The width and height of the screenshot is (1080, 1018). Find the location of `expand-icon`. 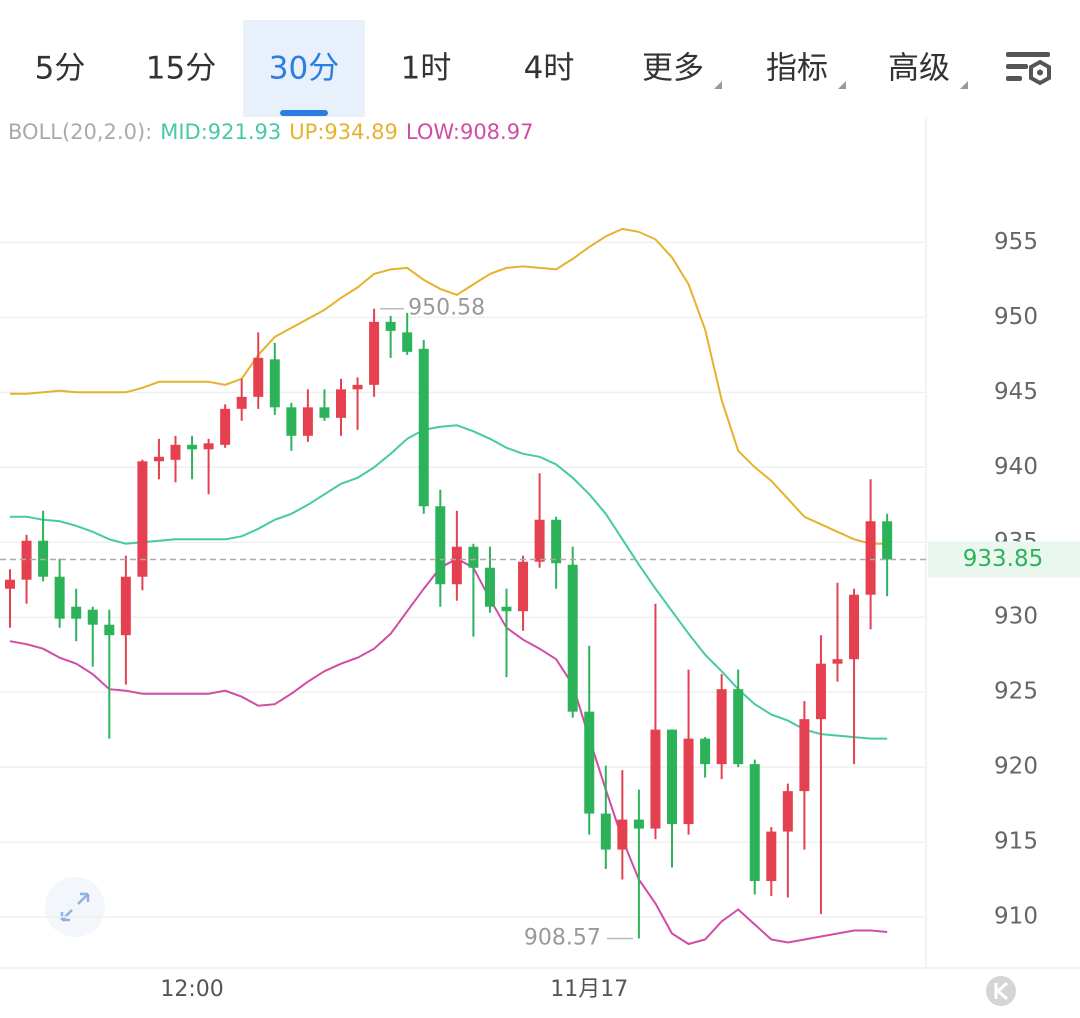

expand-icon is located at coordinates (75, 907).